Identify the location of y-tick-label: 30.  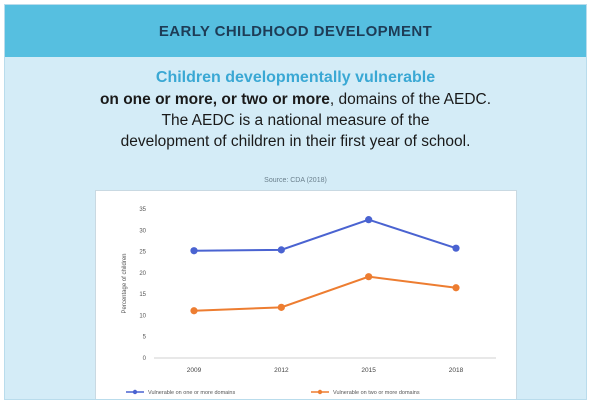
(142, 231).